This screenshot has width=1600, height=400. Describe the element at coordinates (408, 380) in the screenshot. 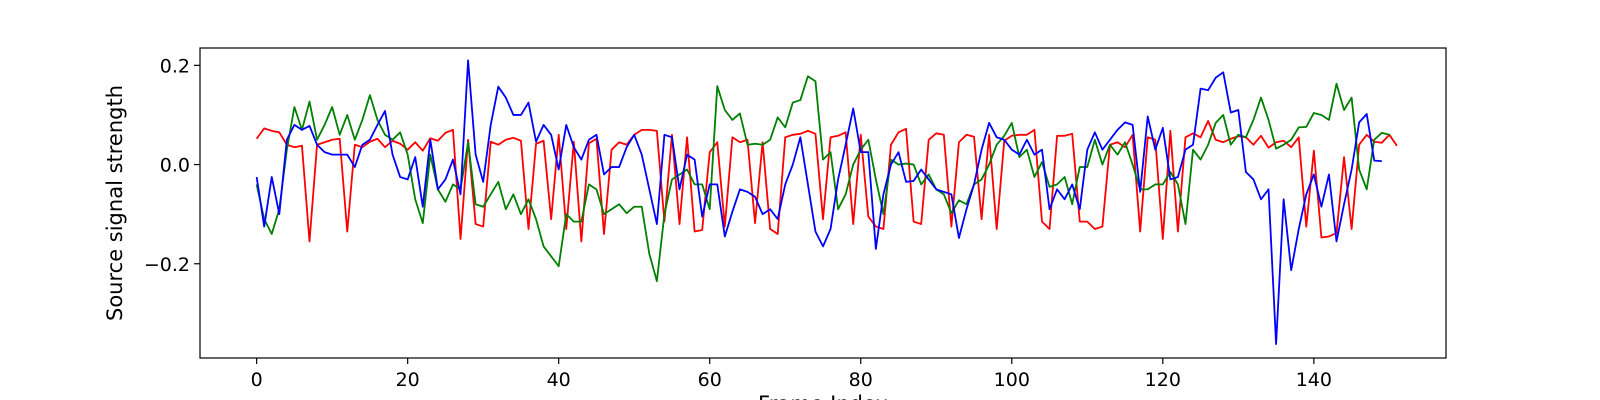

I see `x-tick-label: 20` at that location.